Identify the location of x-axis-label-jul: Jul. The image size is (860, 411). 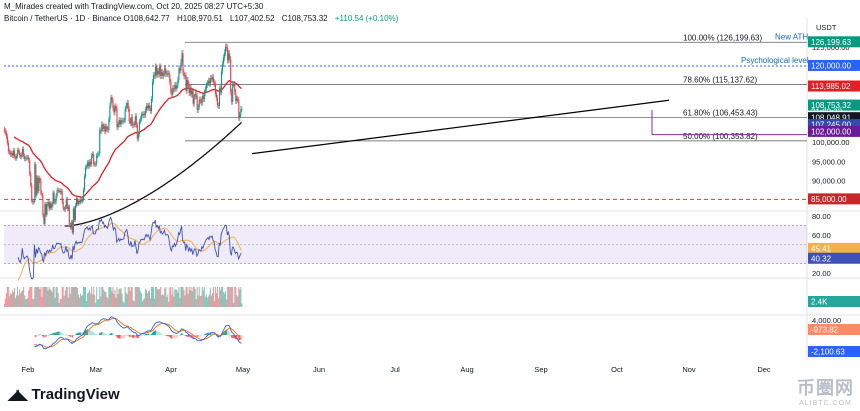
(395, 369).